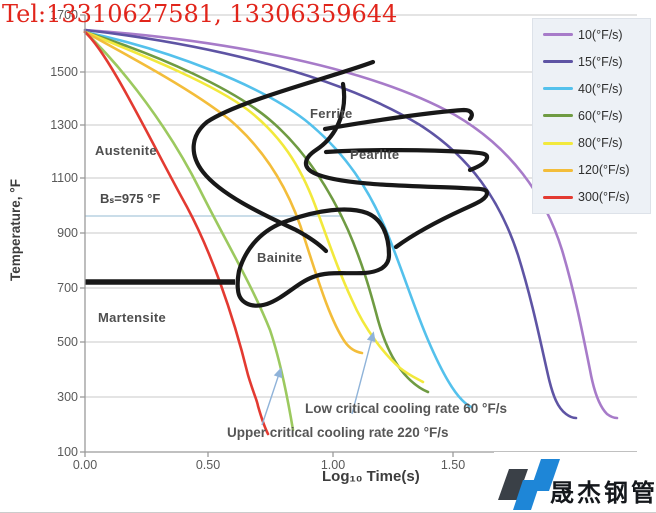 The height and width of the screenshot is (513, 656). Describe the element at coordinates (604, 170) in the screenshot. I see `legend-label: 120(°F/s)` at that location.